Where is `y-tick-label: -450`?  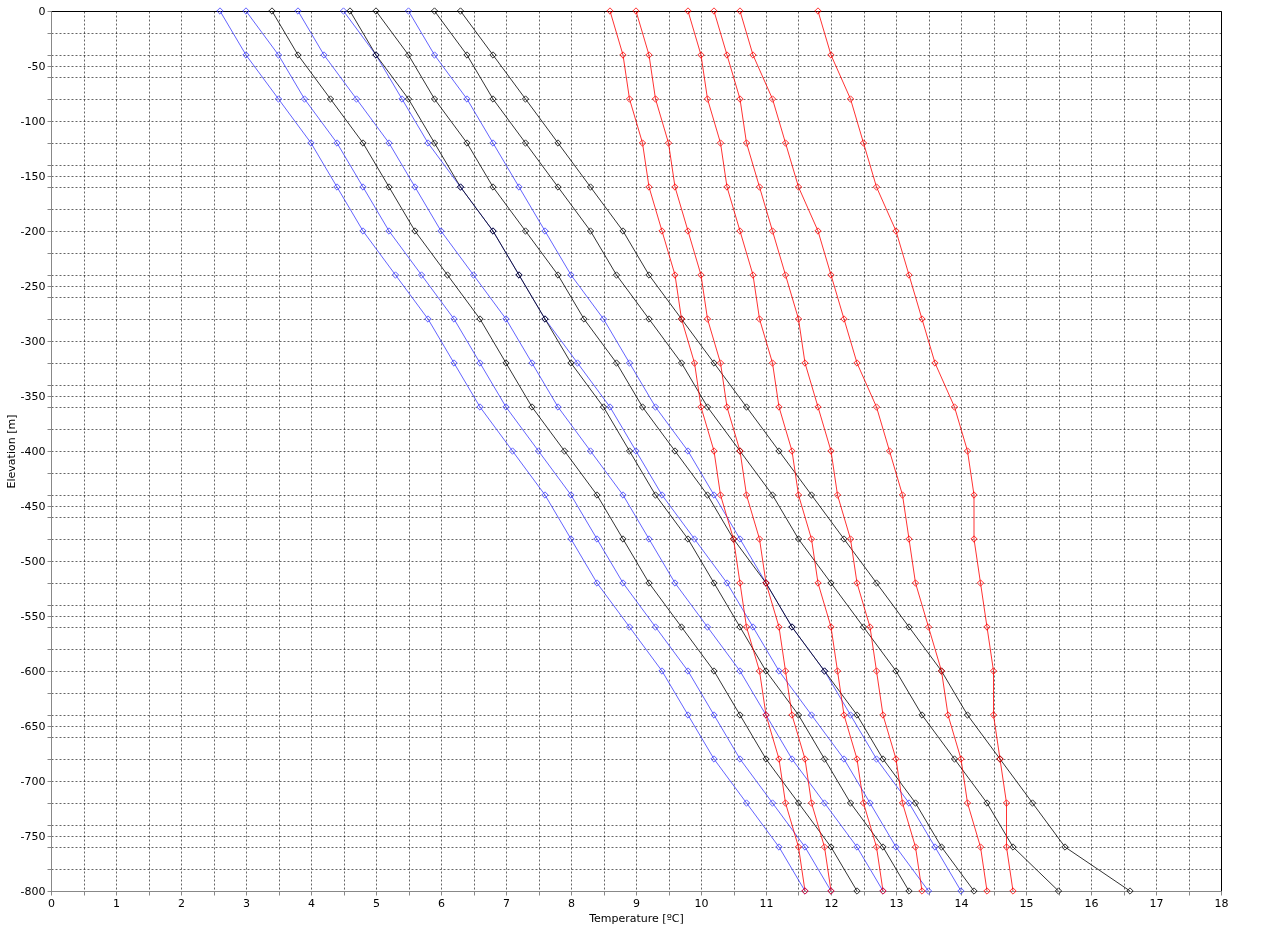
y-tick-label: -450 is located at coordinates (33, 506).